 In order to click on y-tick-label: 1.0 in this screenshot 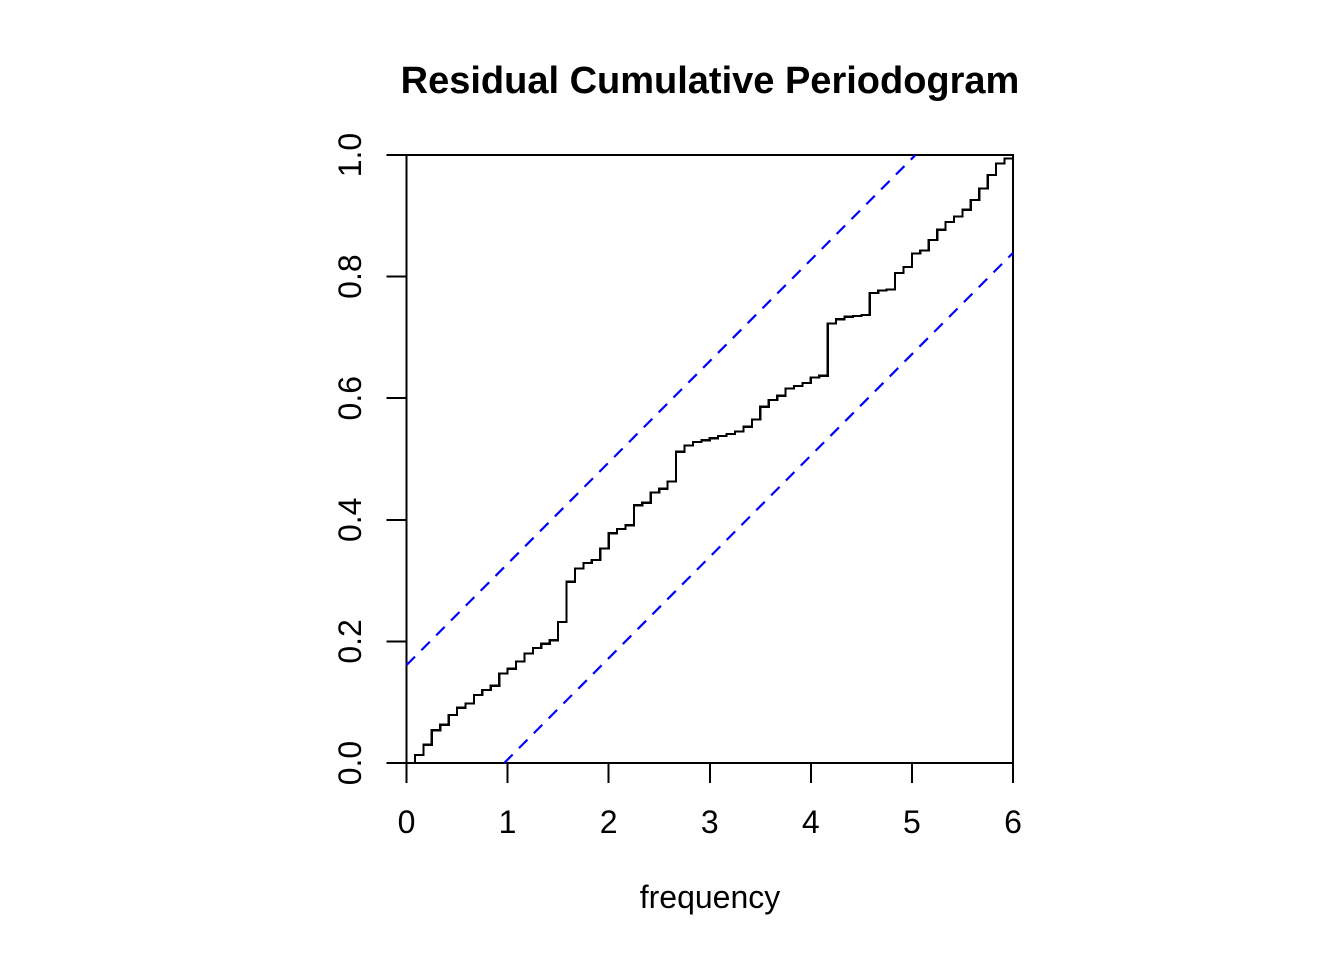, I will do `click(350, 155)`.